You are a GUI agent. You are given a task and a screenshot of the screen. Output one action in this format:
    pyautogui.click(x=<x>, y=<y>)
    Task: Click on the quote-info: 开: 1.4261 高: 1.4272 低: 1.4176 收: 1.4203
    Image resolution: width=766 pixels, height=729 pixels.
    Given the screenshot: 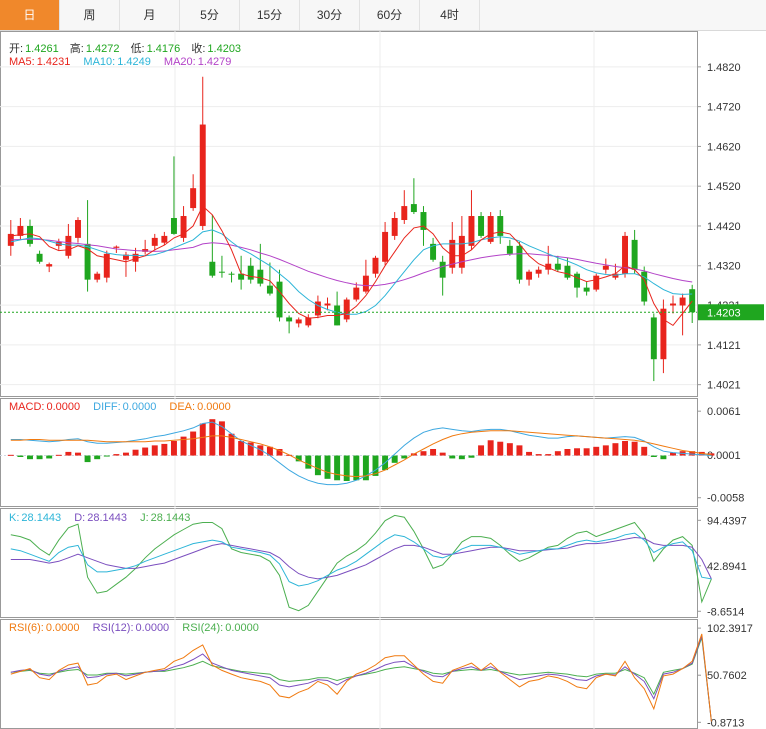 What is the action you would take?
    pyautogui.click(x=126, y=48)
    